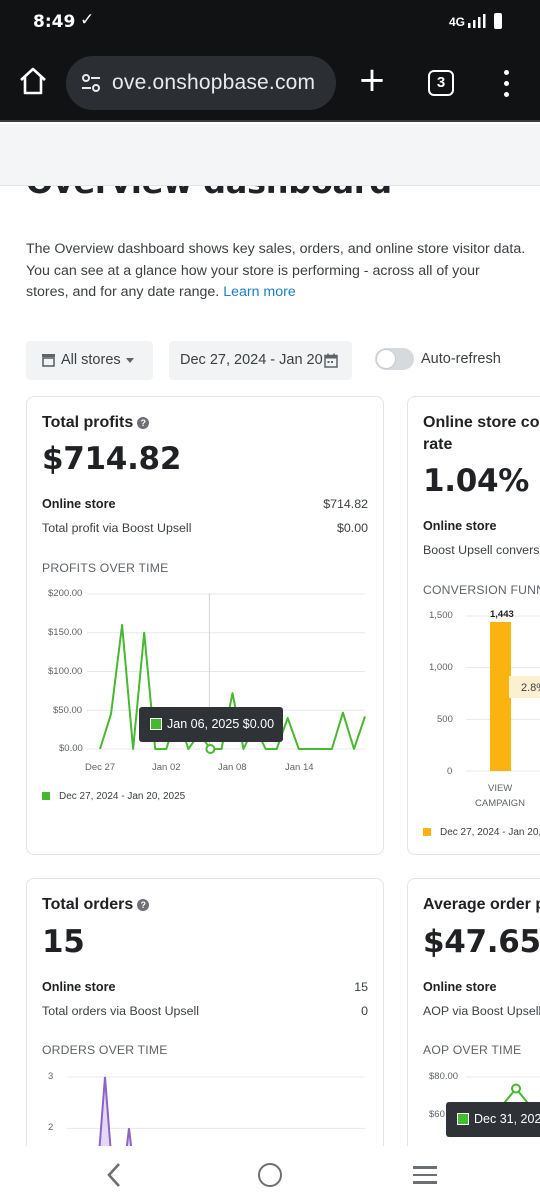 Image resolution: width=540 pixels, height=1204 pixels. Describe the element at coordinates (441, 83) in the screenshot. I see `tab-switcher-button: 3` at that location.